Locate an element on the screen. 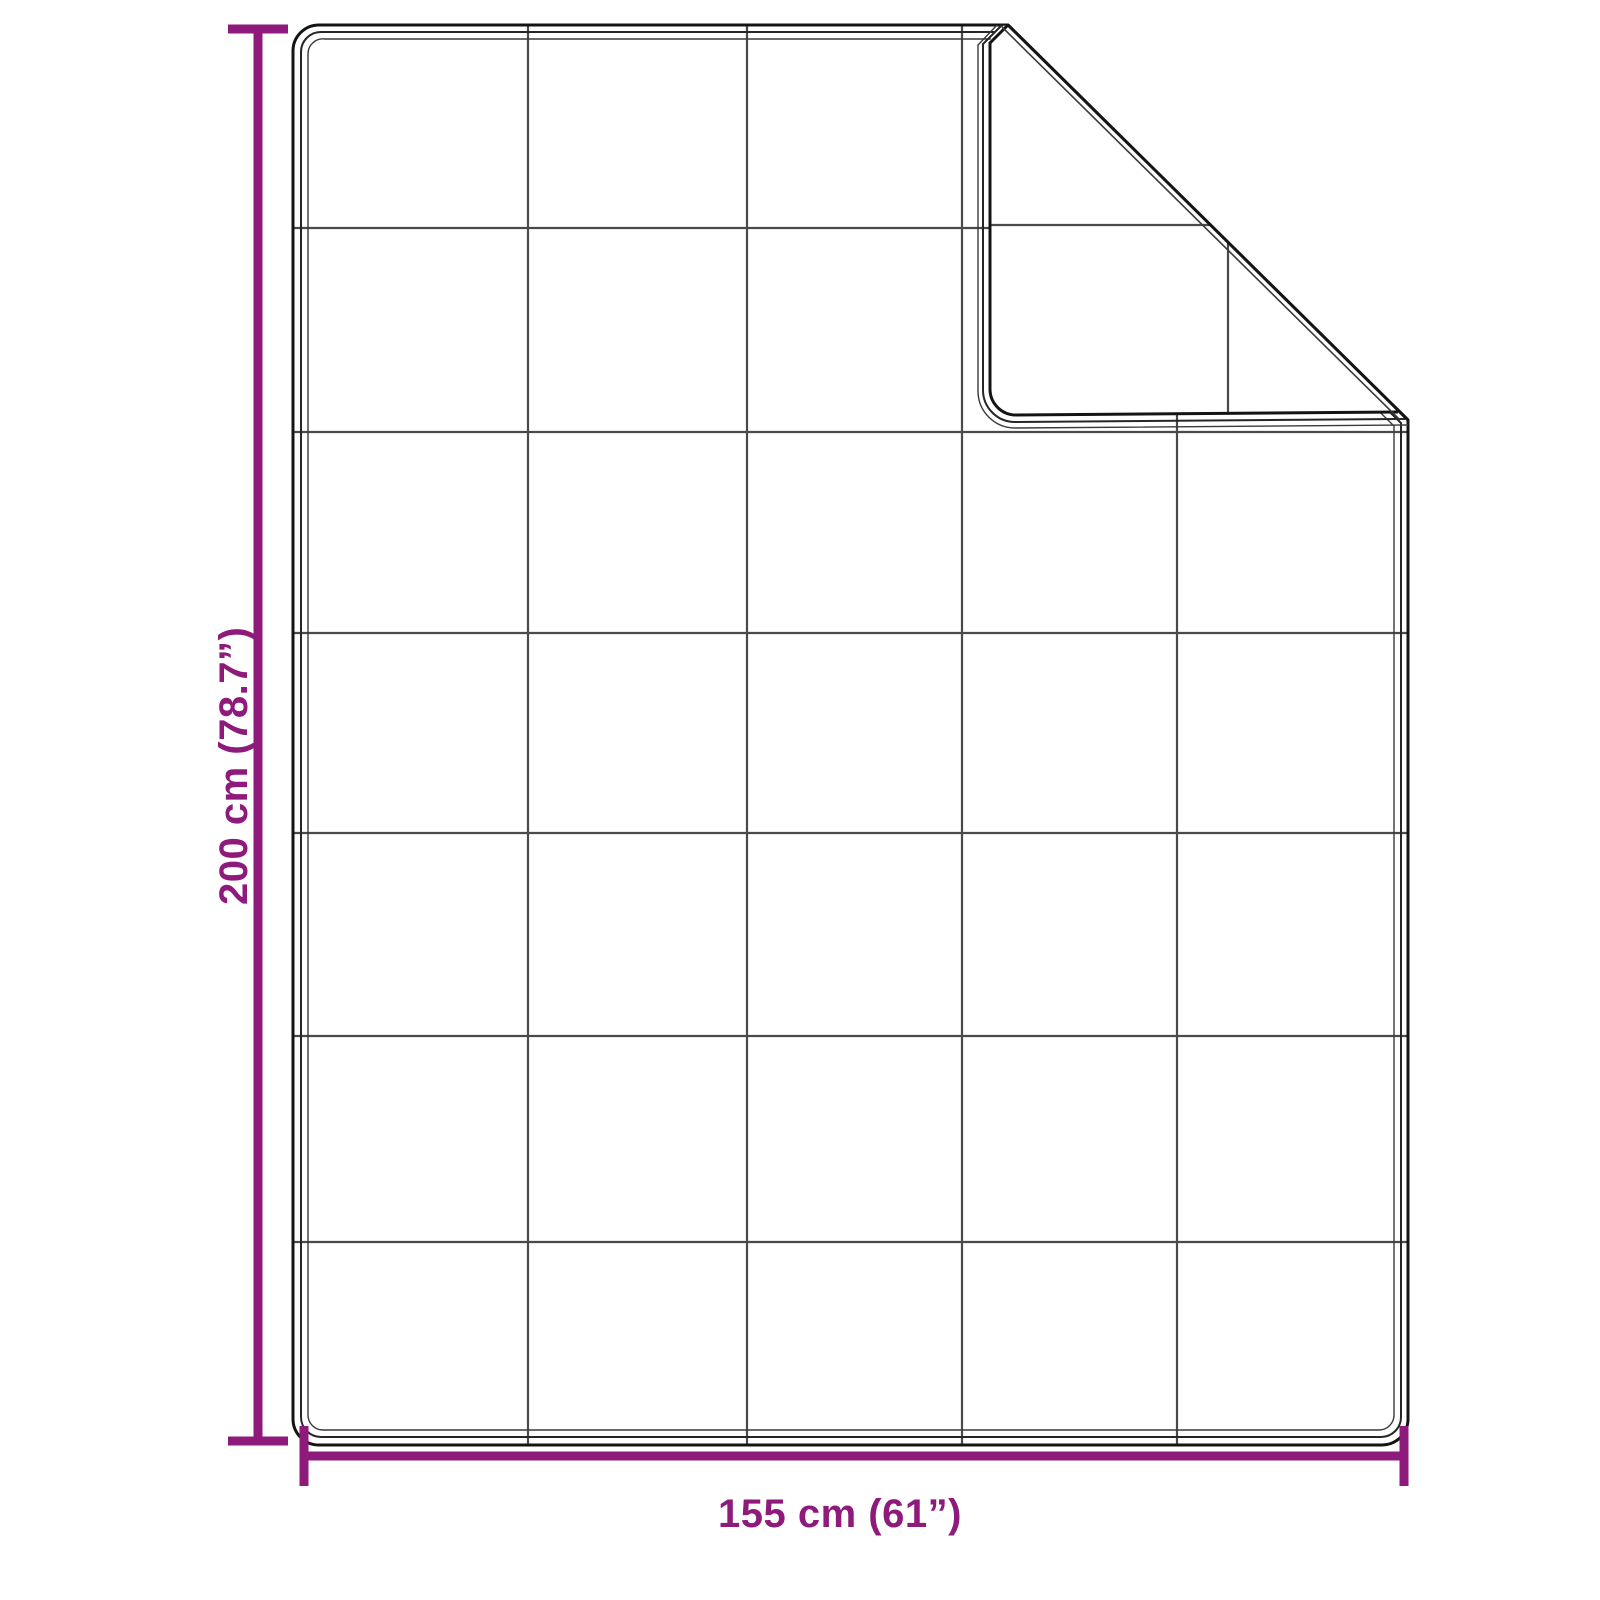 This screenshot has height=1600, width=1600. flap-outer-hem is located at coordinates (1193, 220).